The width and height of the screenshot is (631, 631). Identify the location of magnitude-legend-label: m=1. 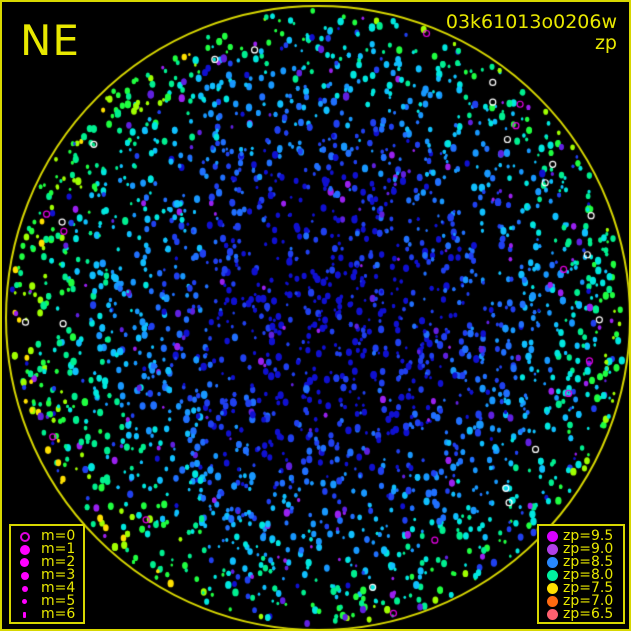
(58, 549).